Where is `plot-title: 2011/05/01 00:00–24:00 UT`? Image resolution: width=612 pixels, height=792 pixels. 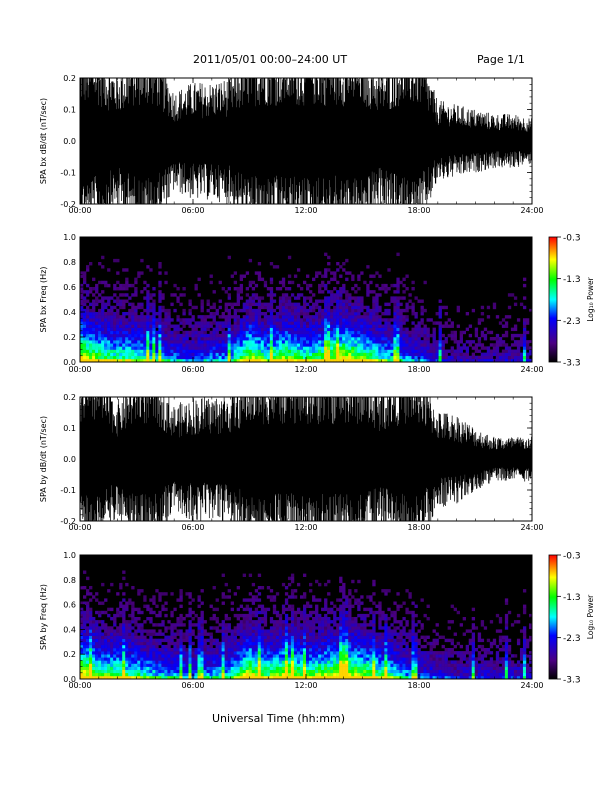 plot-title: 2011/05/01 00:00–24:00 UT is located at coordinates (270, 59).